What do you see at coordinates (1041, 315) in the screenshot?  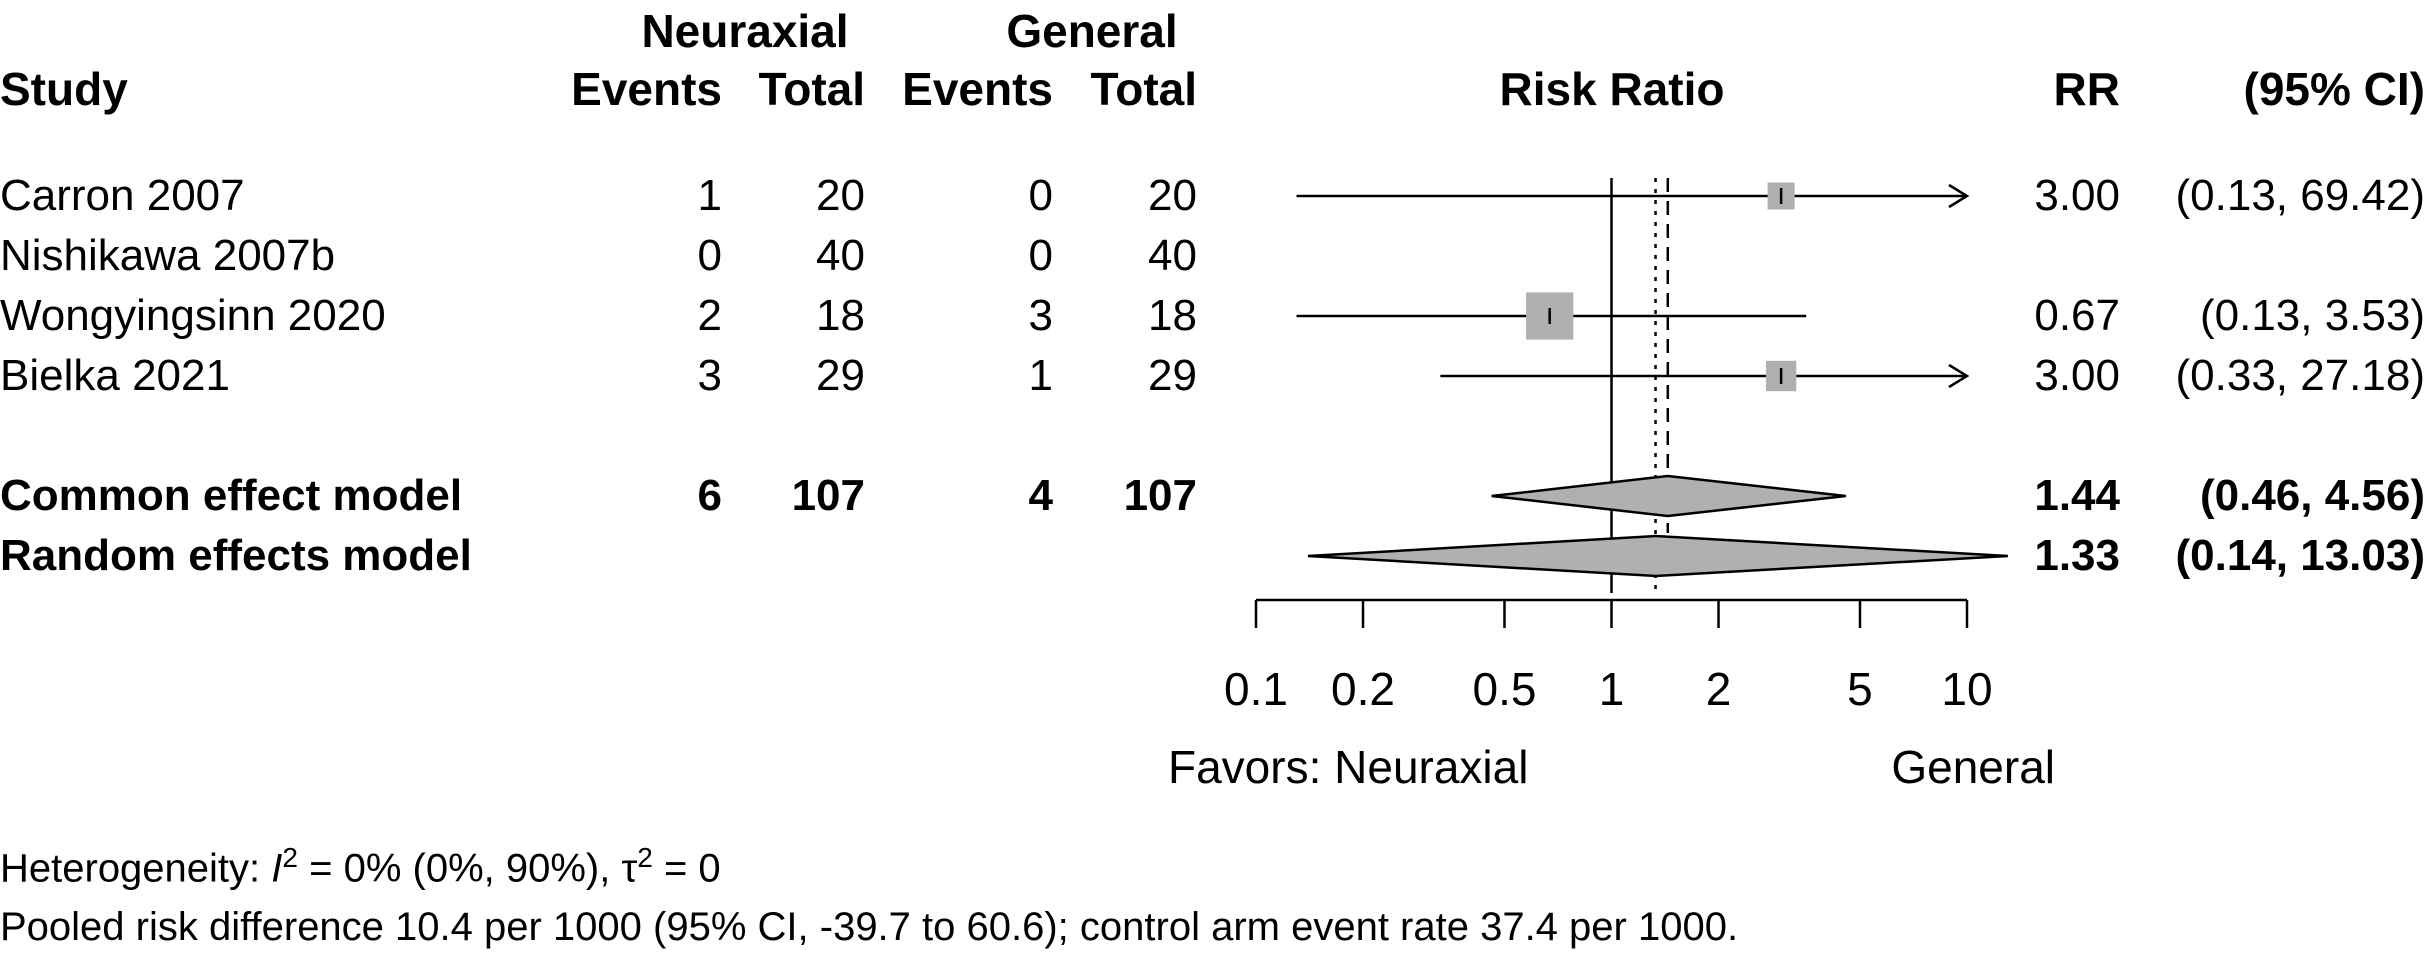 I see `study-e2: 3` at bounding box center [1041, 315].